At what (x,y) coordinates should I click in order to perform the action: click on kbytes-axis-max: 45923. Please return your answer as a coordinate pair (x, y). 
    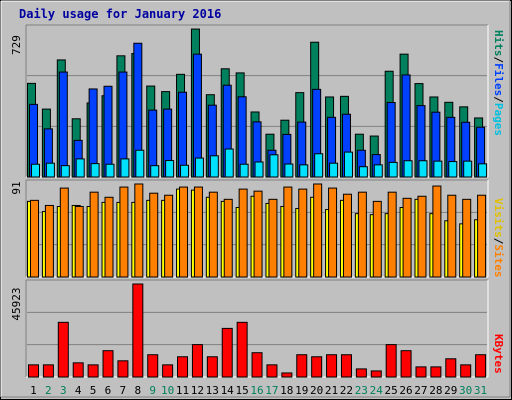
    Looking at the image, I should click on (16, 303).